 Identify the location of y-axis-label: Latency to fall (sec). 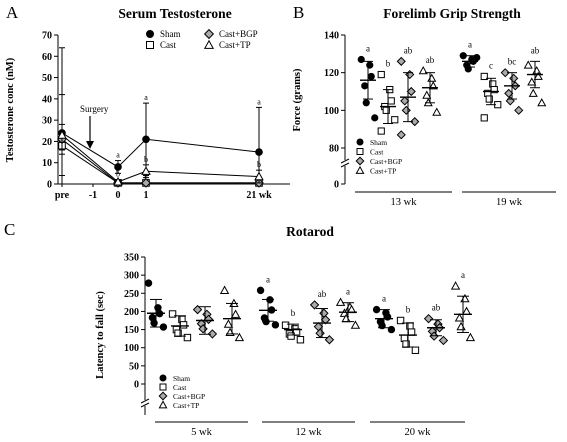
(100, 335).